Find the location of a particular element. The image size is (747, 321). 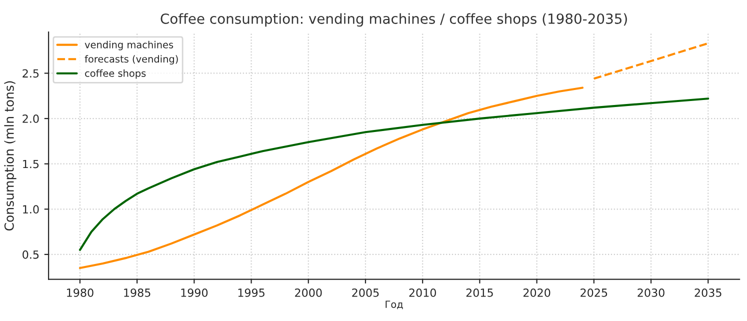

x-tick-label: 2025 is located at coordinates (594, 292).